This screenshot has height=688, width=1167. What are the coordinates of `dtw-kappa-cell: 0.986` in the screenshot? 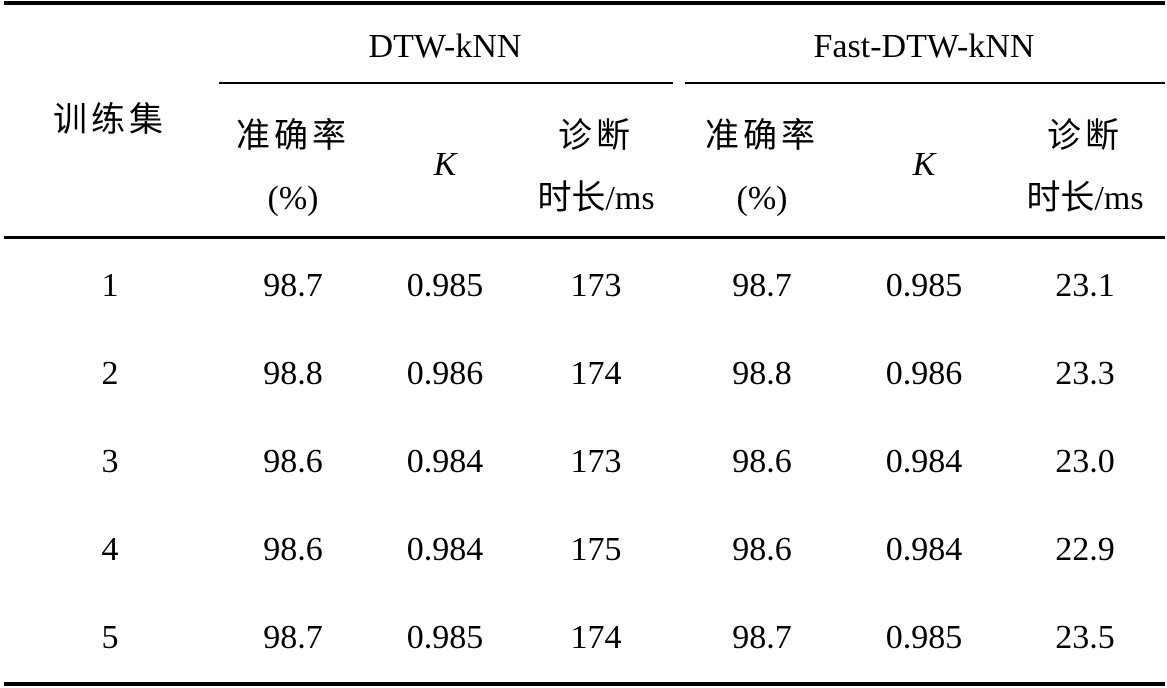 It's located at (445, 373).